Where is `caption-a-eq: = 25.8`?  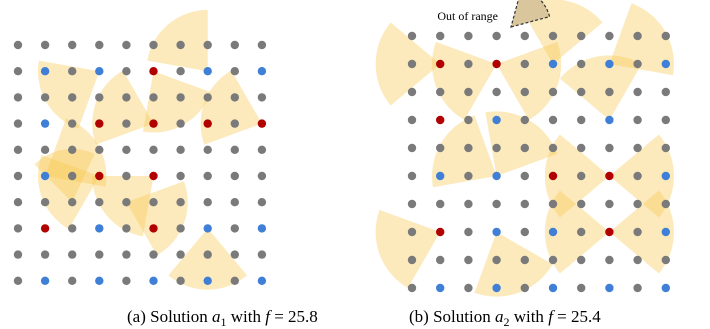 caption-a-eq: = 25.8 is located at coordinates (294, 316).